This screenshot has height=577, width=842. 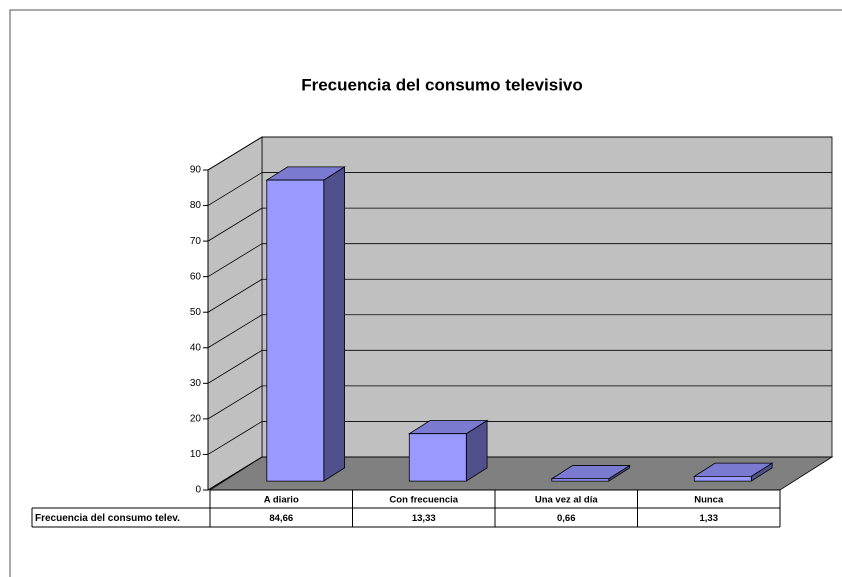 What do you see at coordinates (107, 518) in the screenshot?
I see `legend-label: Frecuencia del consumo telev.` at bounding box center [107, 518].